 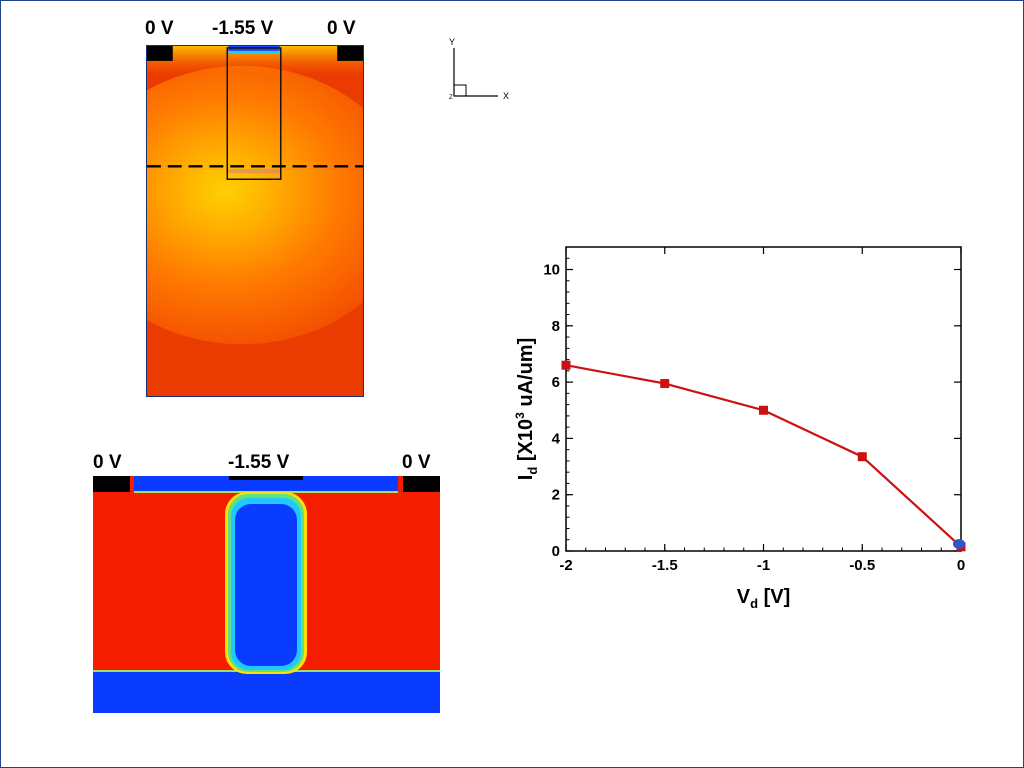 What do you see at coordinates (452, 42) in the screenshot?
I see `triad-y-label: Y` at bounding box center [452, 42].